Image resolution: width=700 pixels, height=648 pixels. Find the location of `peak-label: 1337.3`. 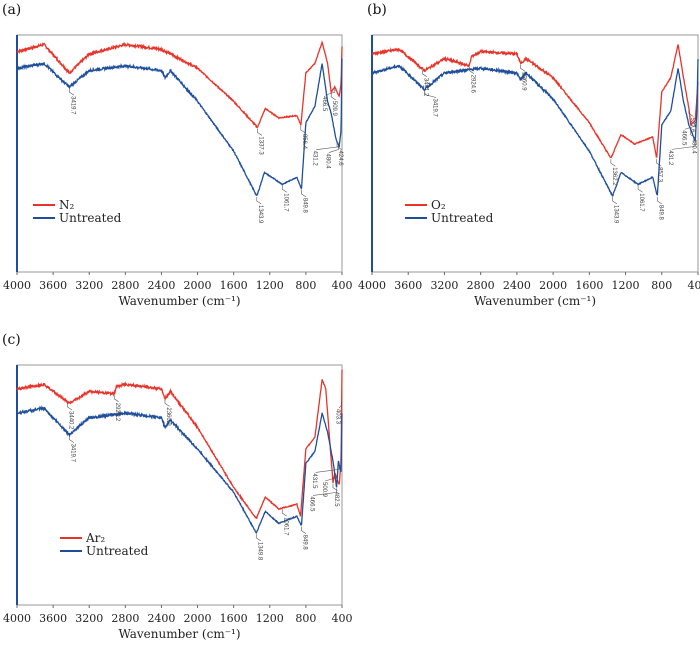

peak-label: 1337.3 is located at coordinates (260, 145).